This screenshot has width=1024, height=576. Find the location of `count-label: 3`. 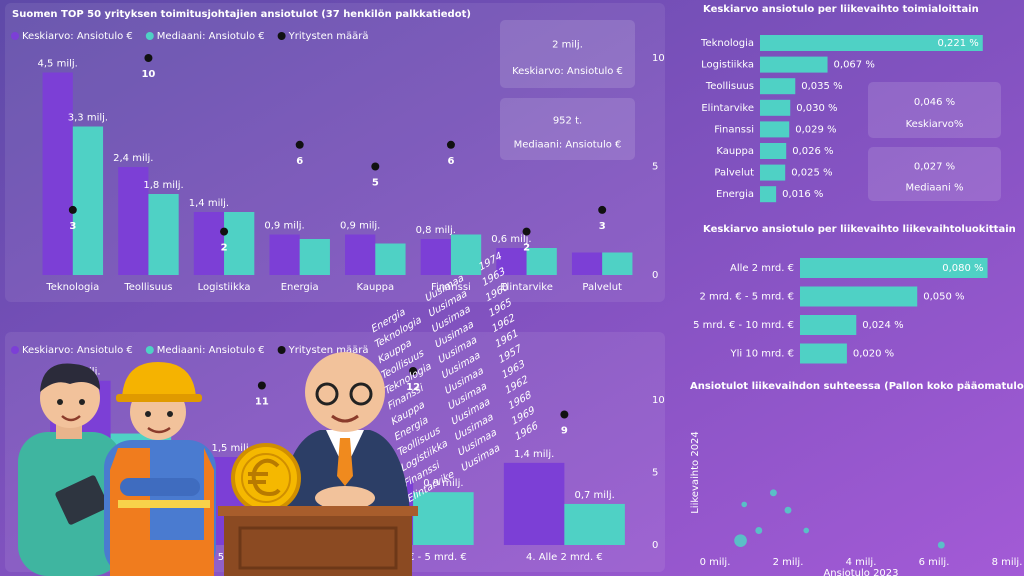

count-label: 3 is located at coordinates (602, 226).